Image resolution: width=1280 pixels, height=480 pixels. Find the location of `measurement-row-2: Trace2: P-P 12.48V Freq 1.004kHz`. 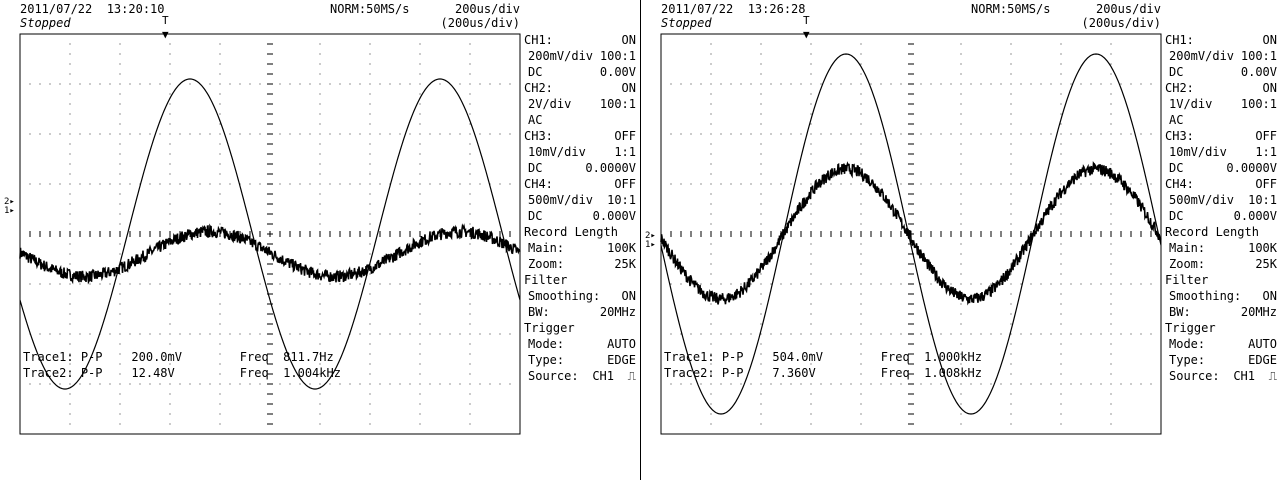

measurement-row-2: Trace2: P-P 12.48V Freq 1.004kHz is located at coordinates (182, 373).